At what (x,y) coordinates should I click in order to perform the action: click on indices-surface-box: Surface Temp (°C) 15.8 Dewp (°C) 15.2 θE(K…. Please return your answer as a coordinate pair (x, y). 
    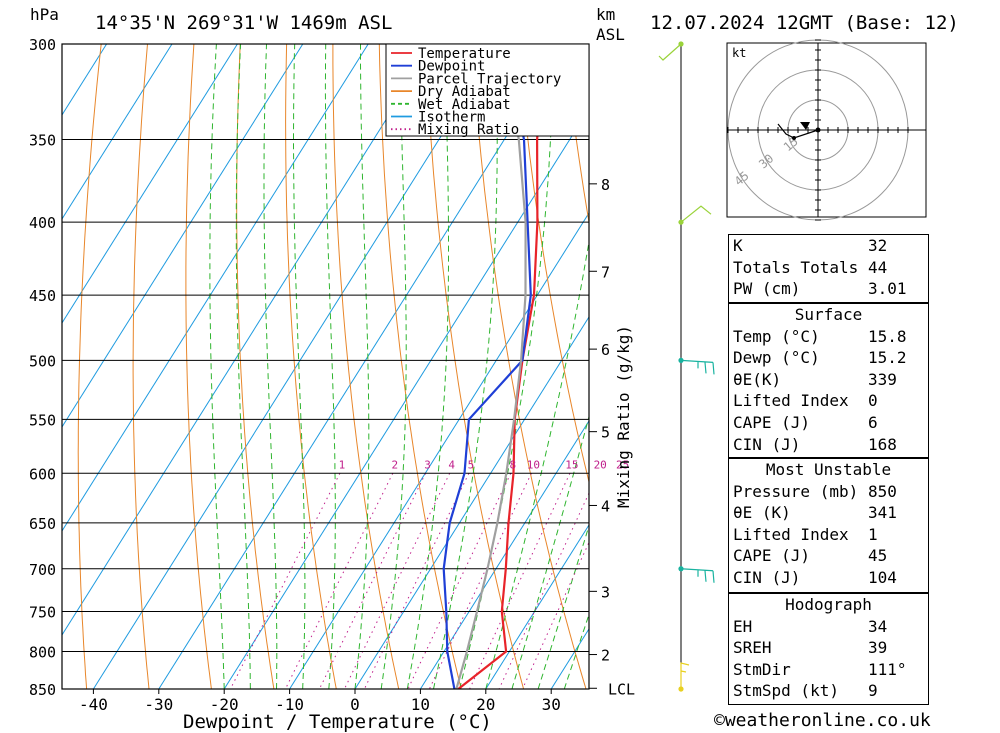
    Looking at the image, I should click on (828, 380).